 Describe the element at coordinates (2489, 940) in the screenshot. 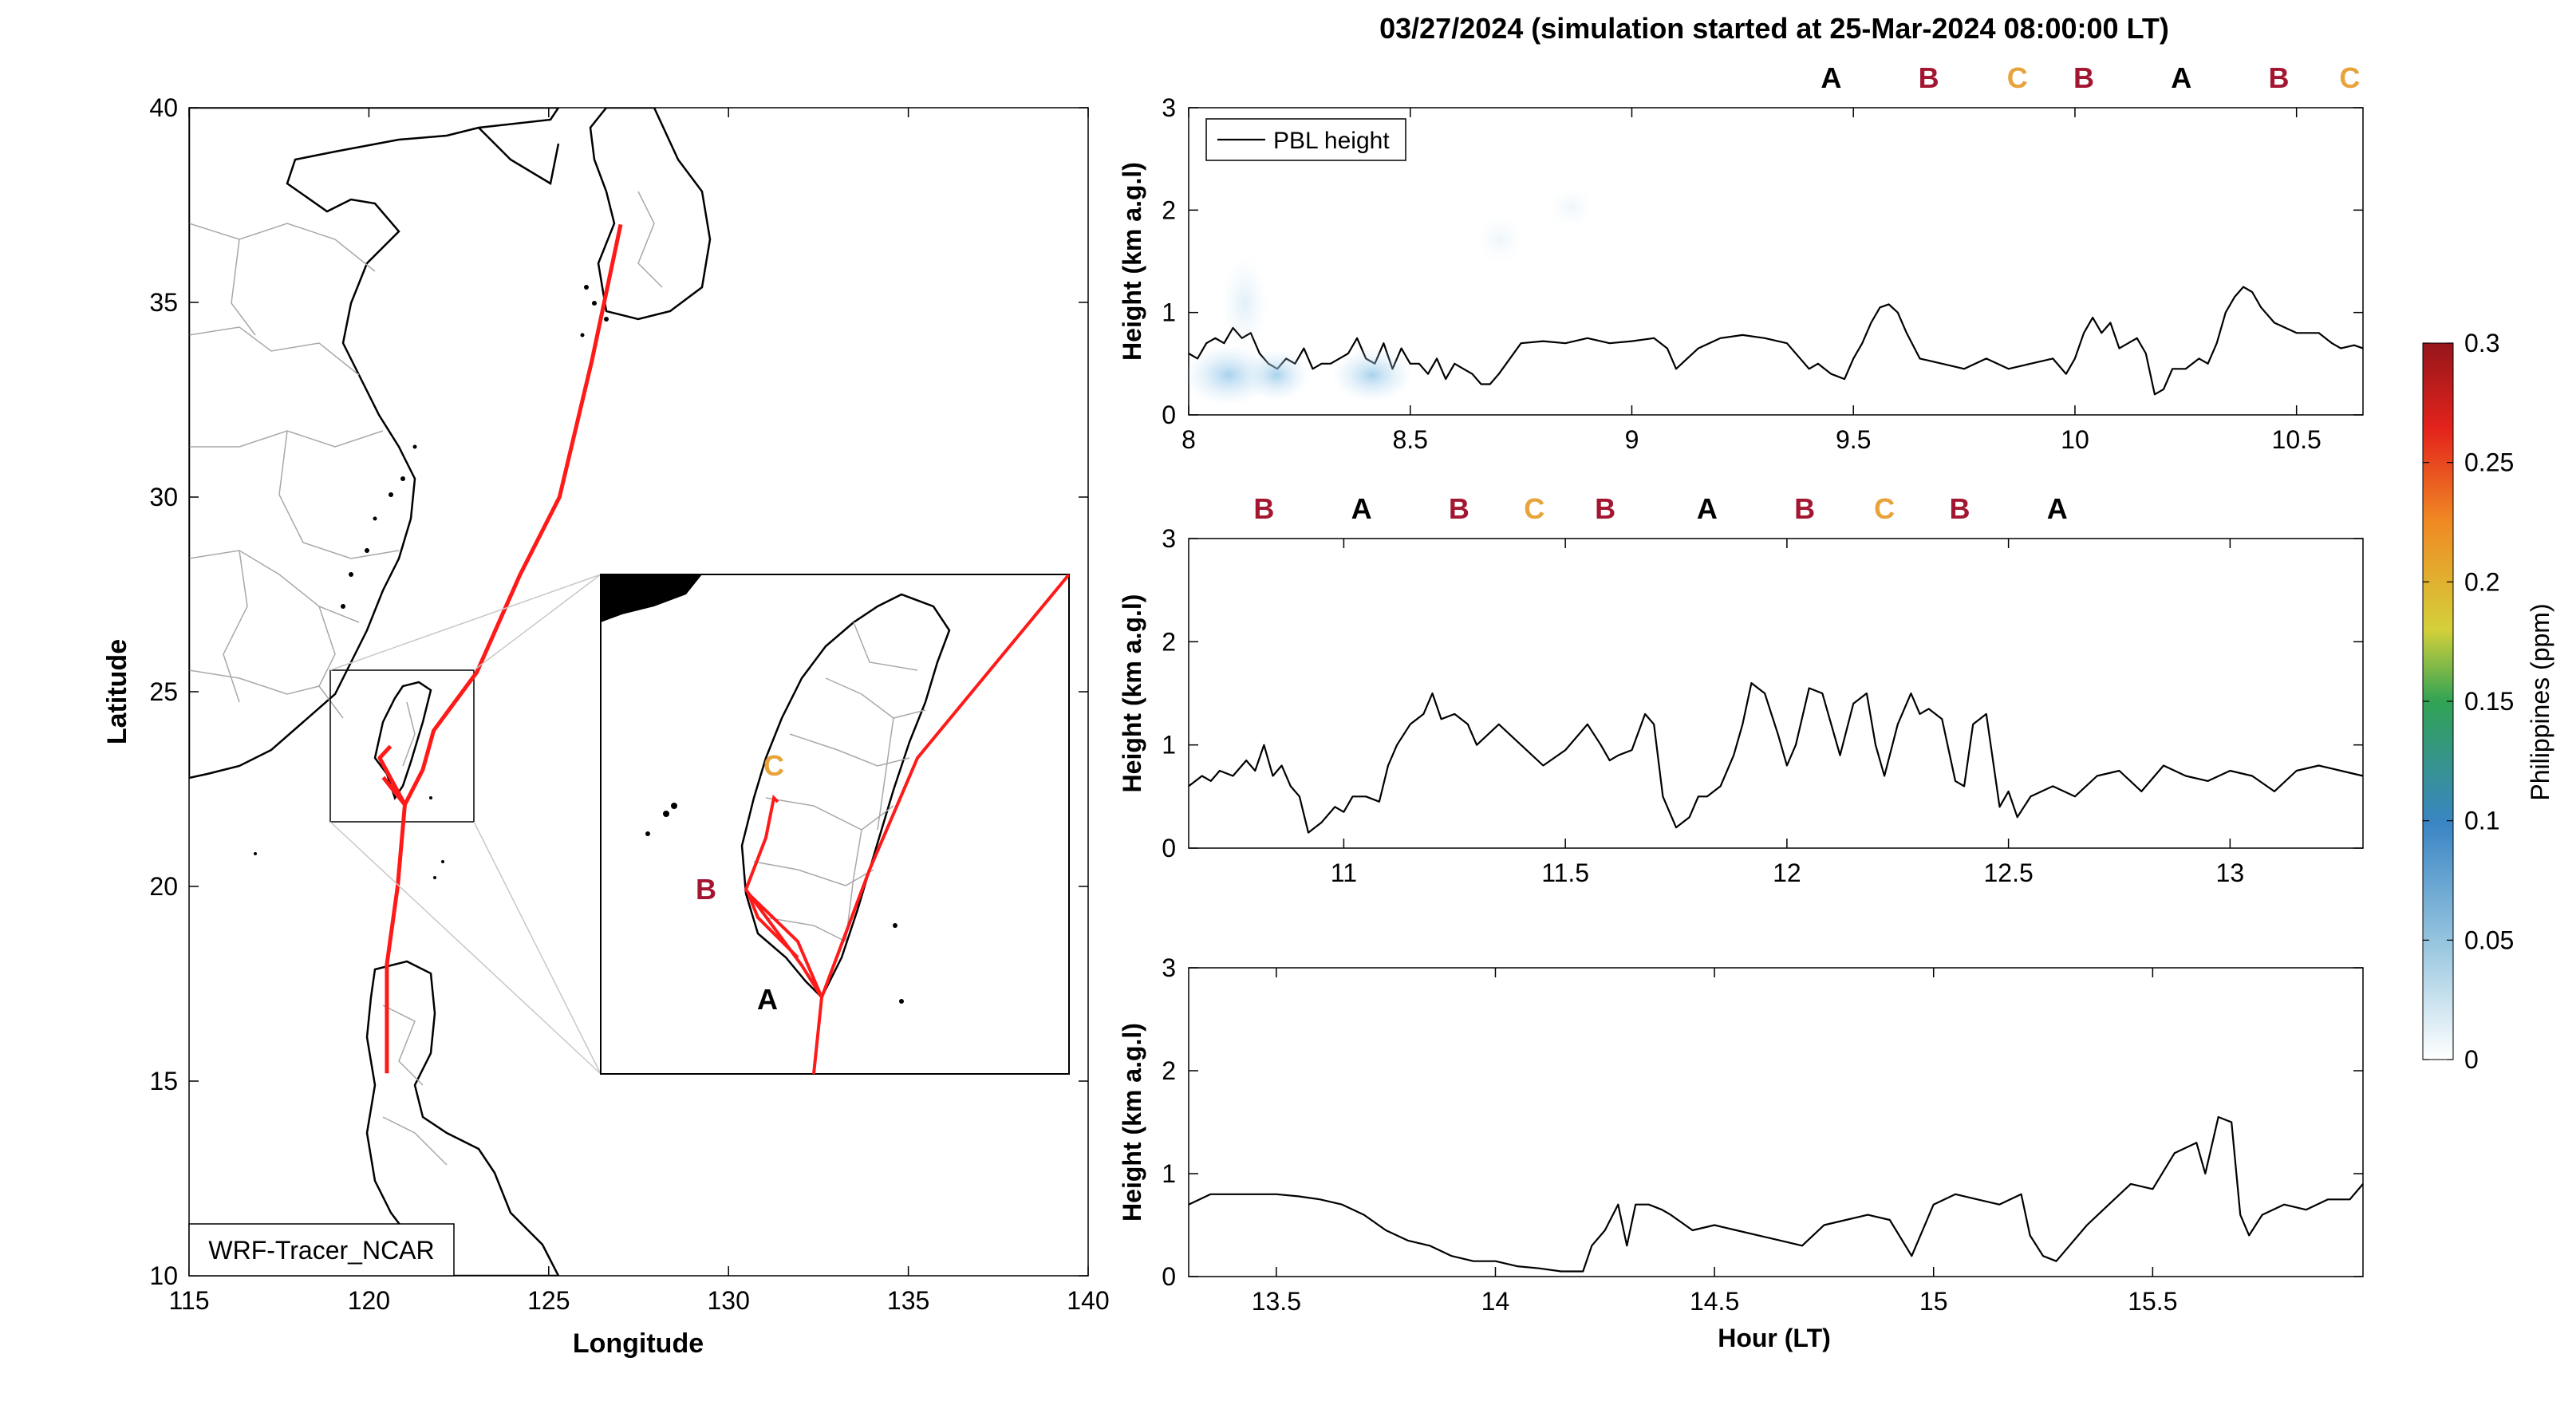

I see `colorbar-tick-label: 0.05` at that location.